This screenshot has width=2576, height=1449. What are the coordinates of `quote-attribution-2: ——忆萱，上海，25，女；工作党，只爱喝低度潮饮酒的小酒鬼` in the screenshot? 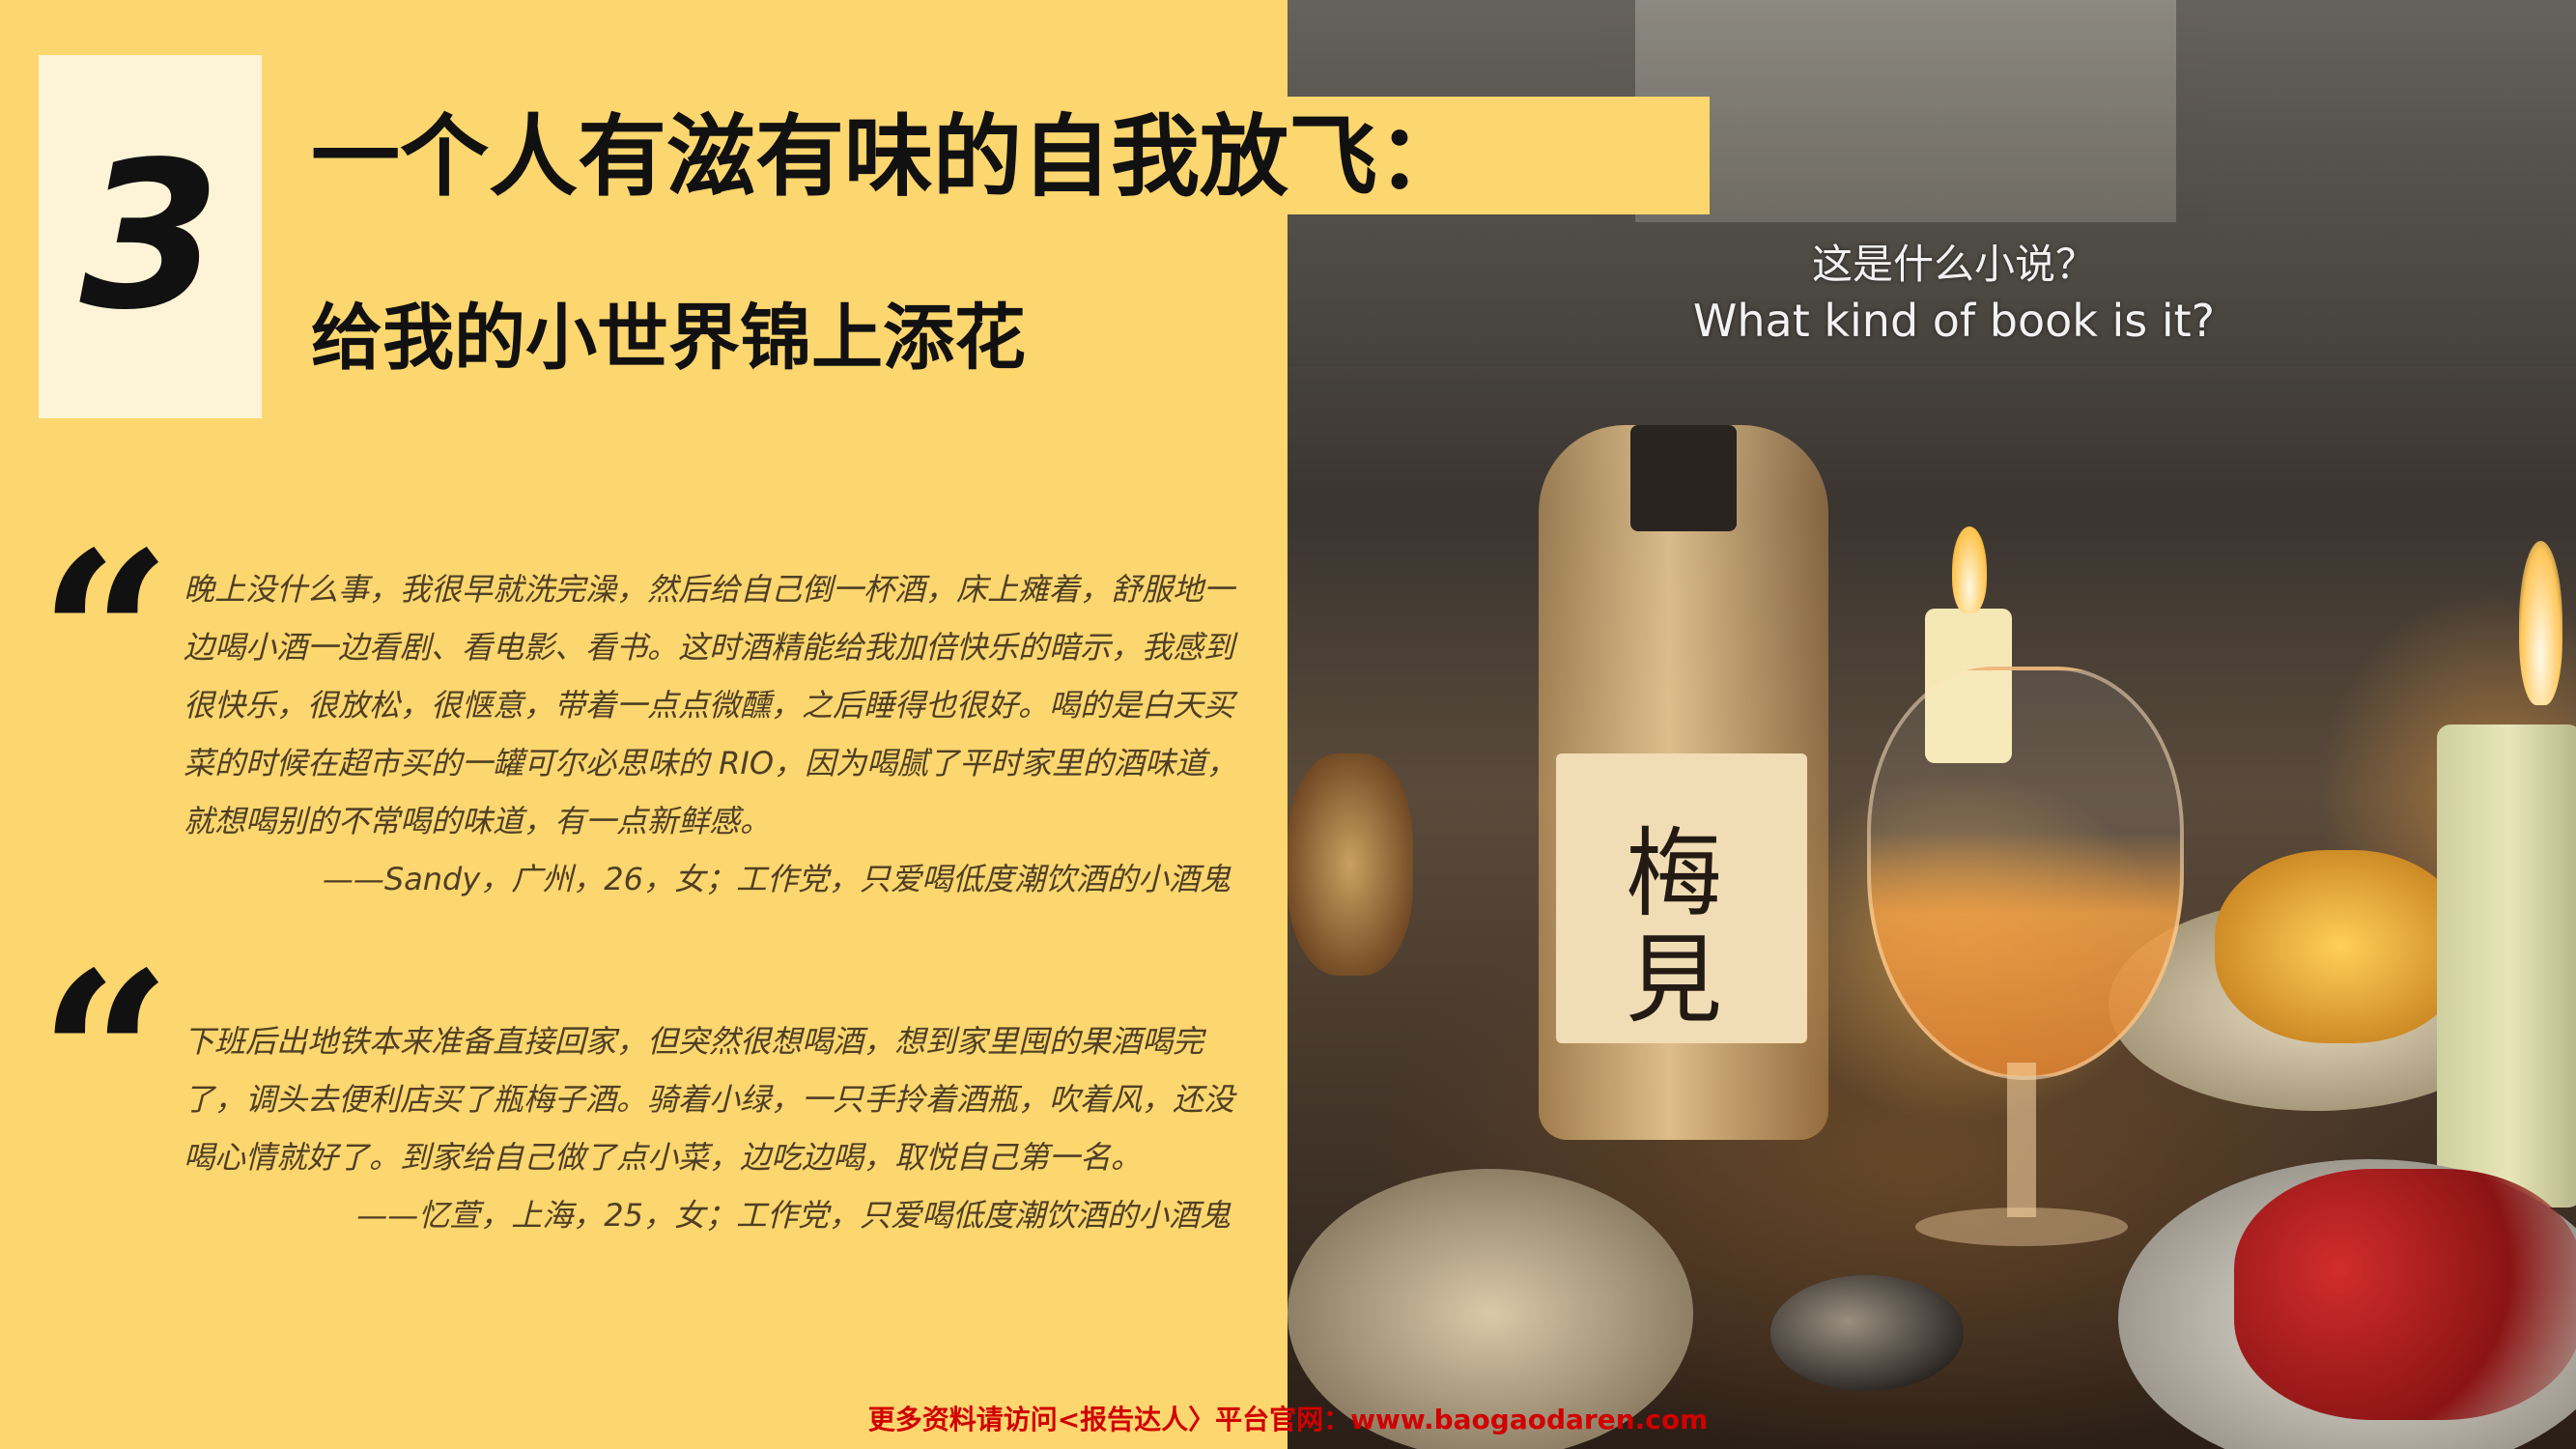 It's located at (793, 1215).